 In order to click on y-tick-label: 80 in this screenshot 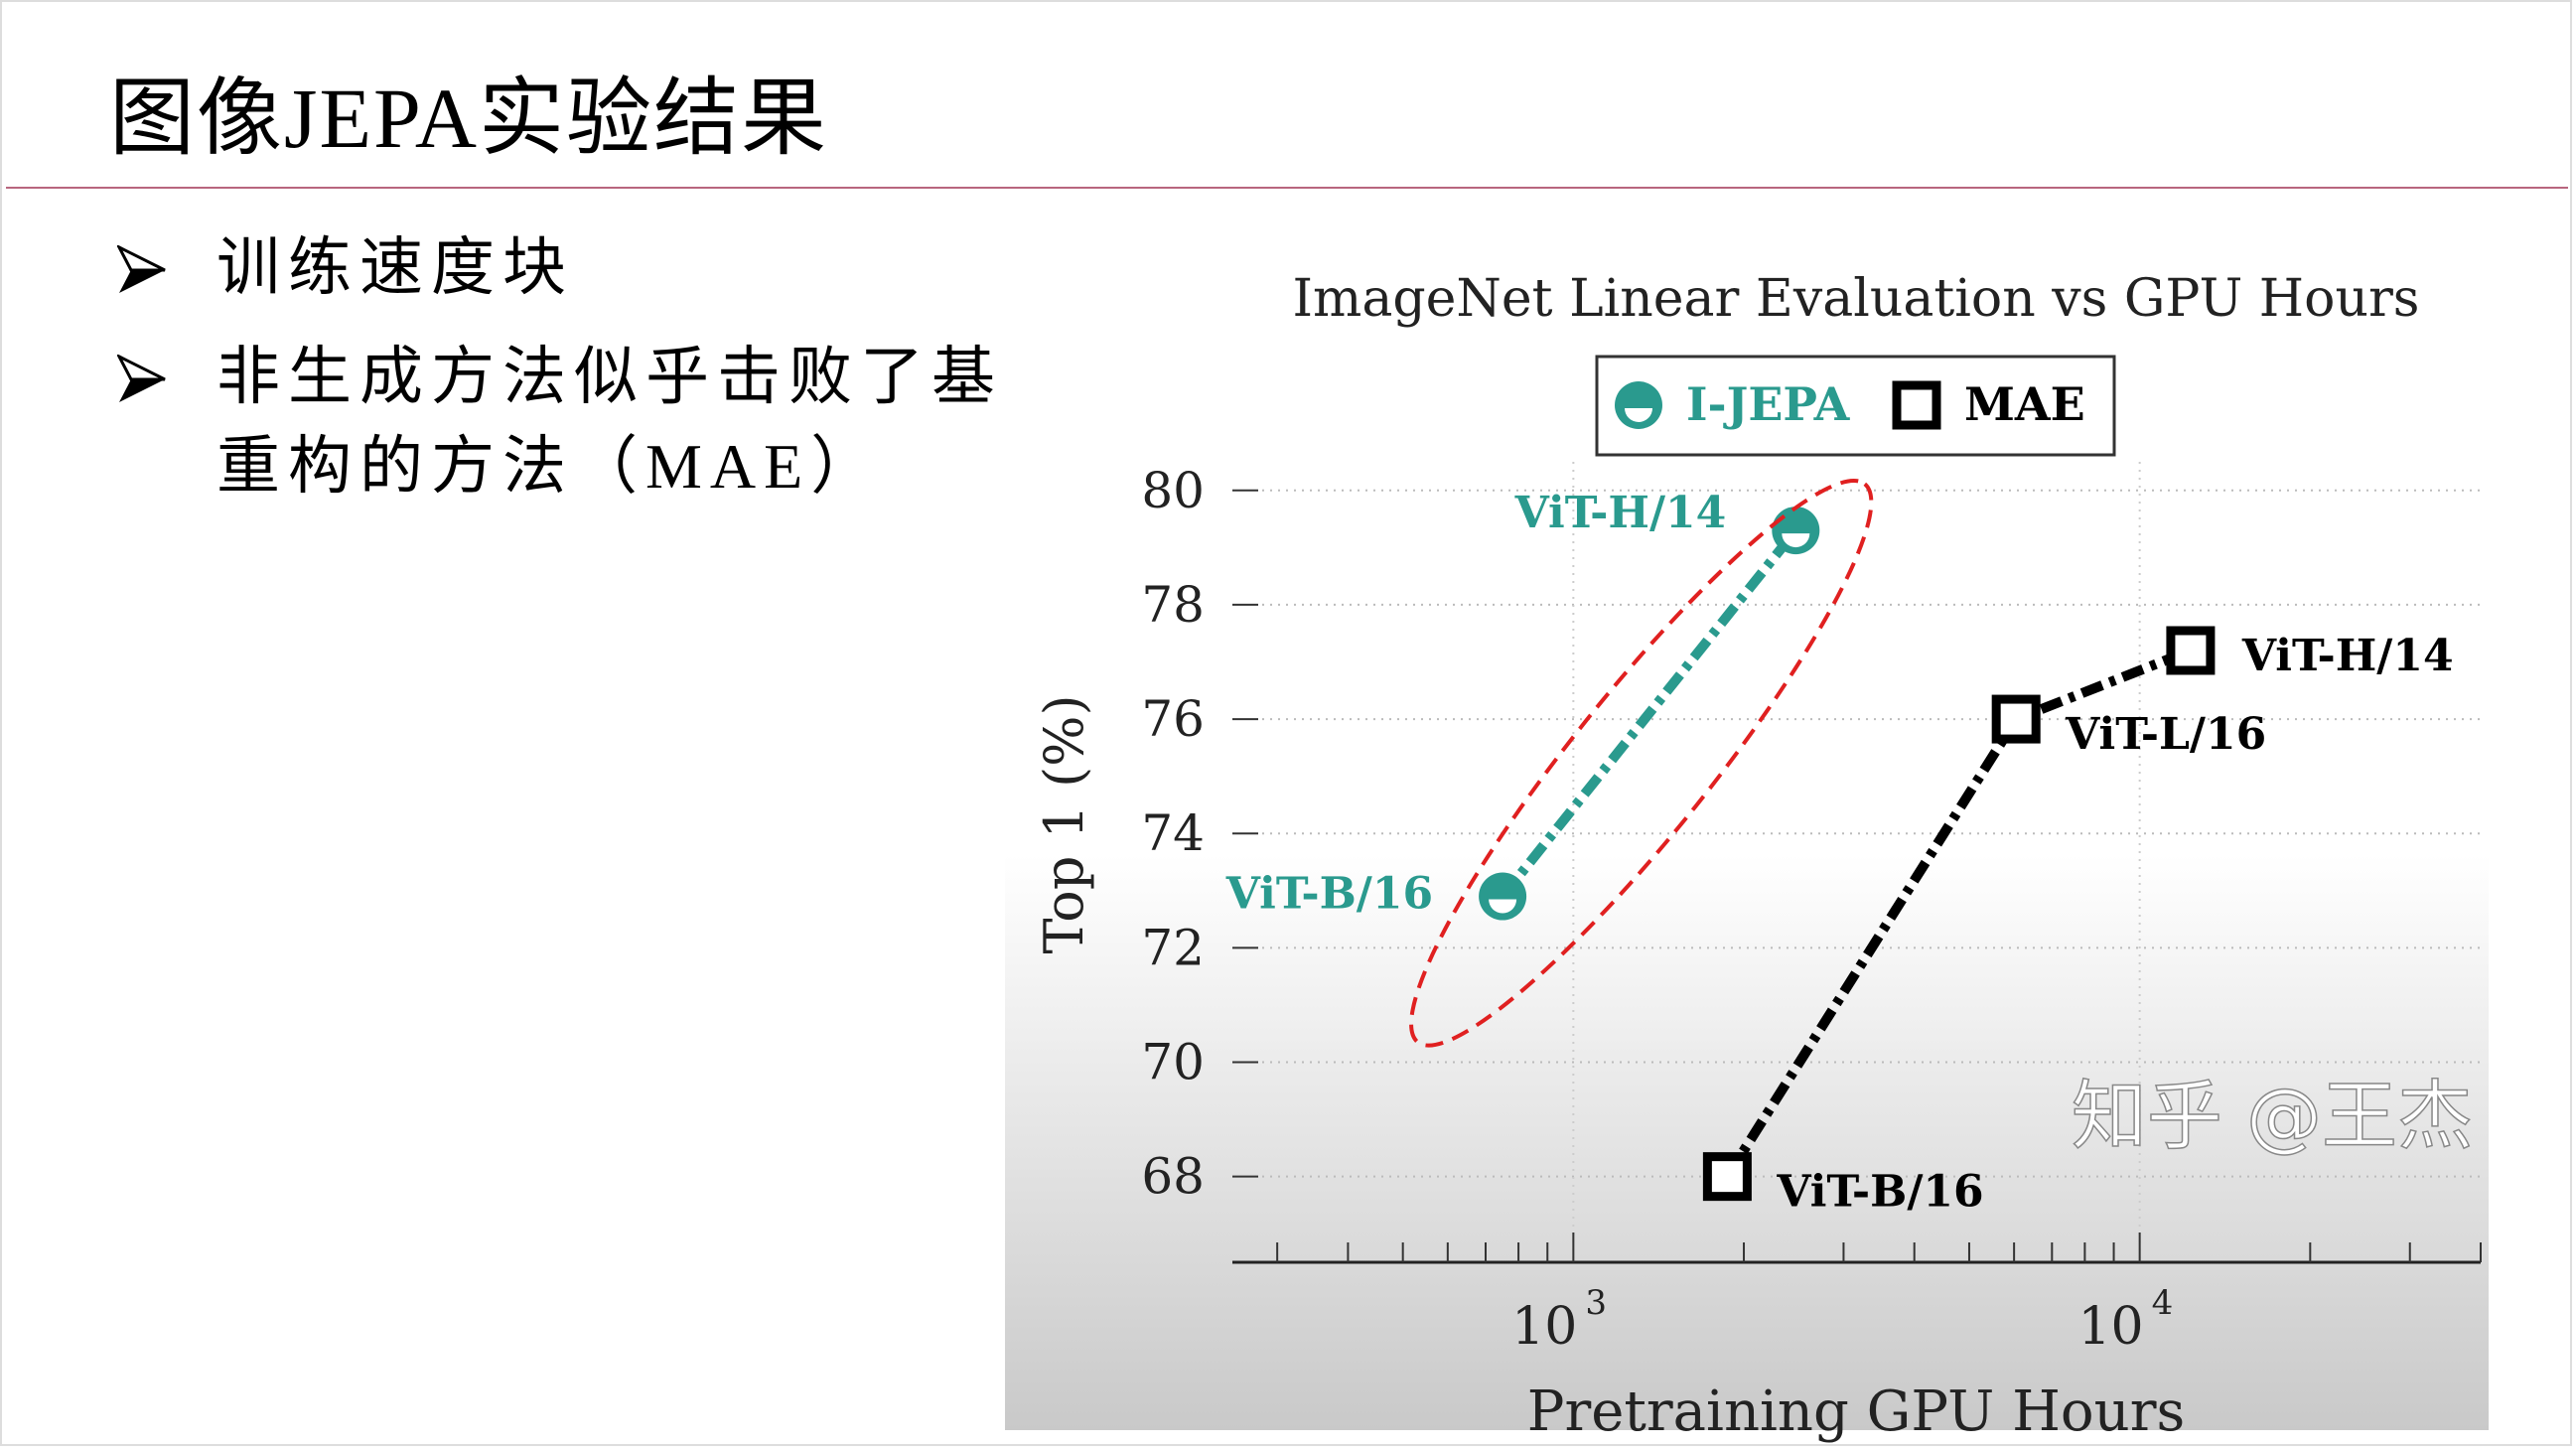, I will do `click(1173, 490)`.